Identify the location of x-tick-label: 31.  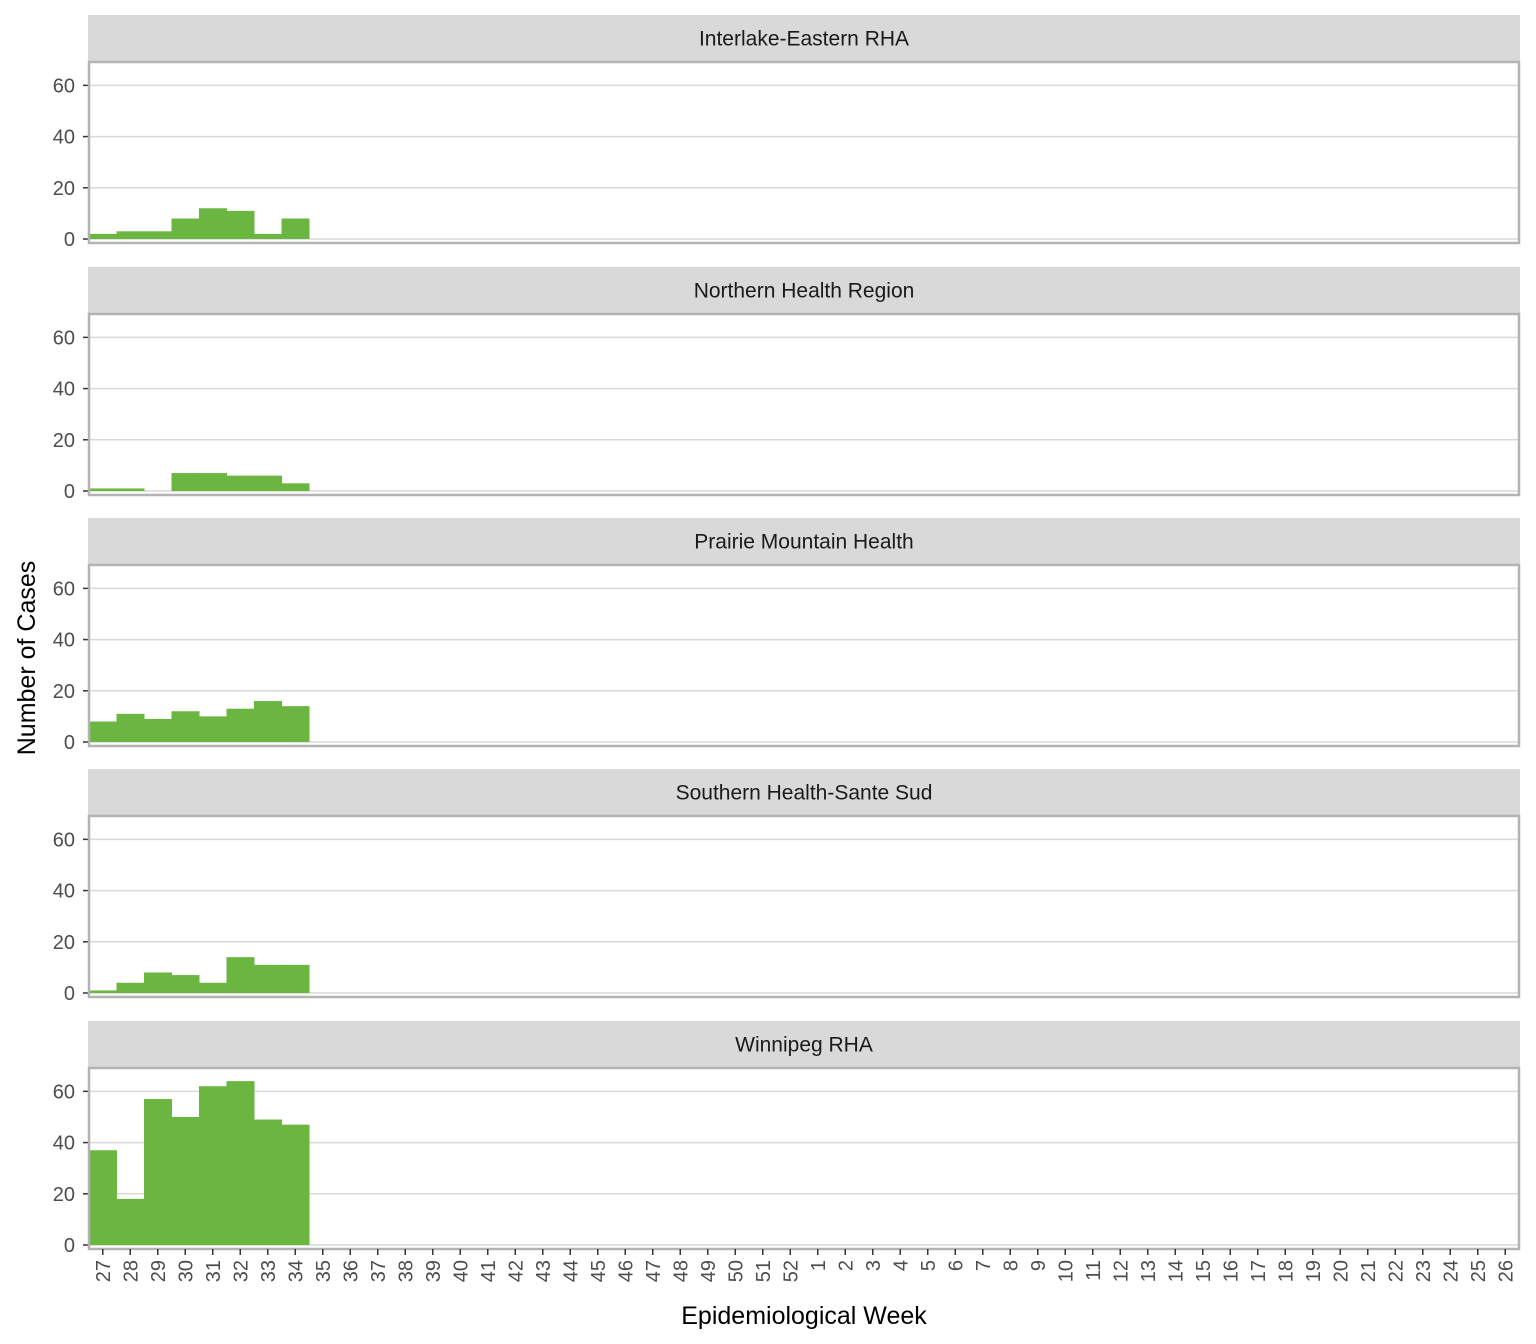
(214, 1271).